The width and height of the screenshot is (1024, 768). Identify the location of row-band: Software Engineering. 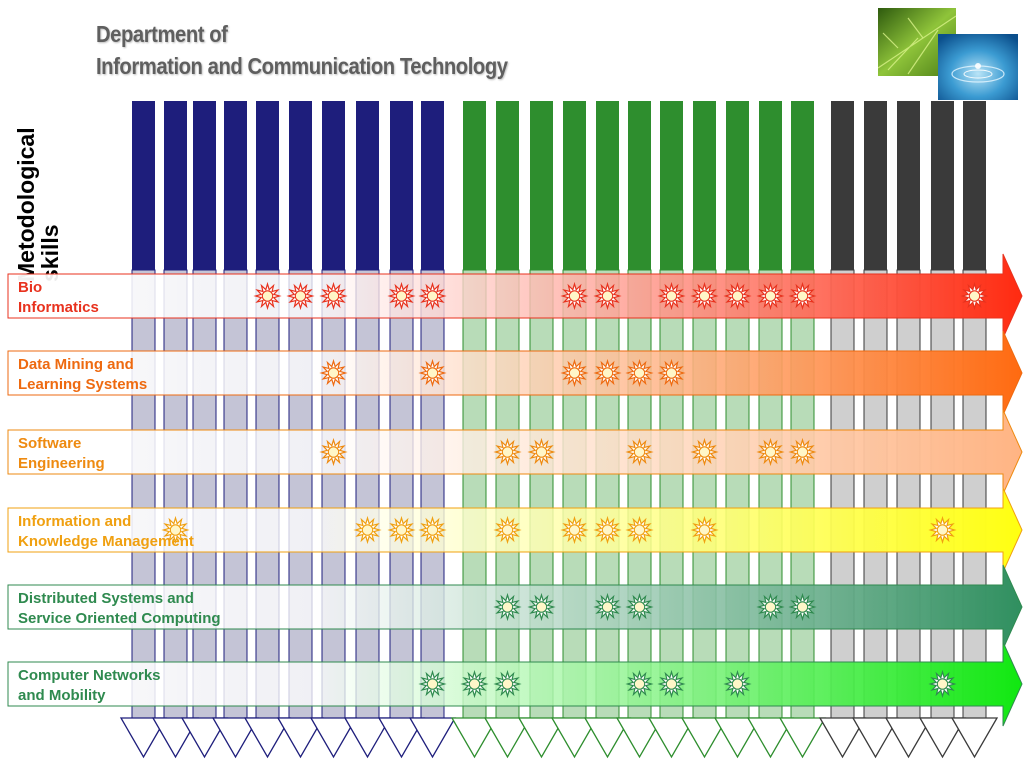
(515, 452).